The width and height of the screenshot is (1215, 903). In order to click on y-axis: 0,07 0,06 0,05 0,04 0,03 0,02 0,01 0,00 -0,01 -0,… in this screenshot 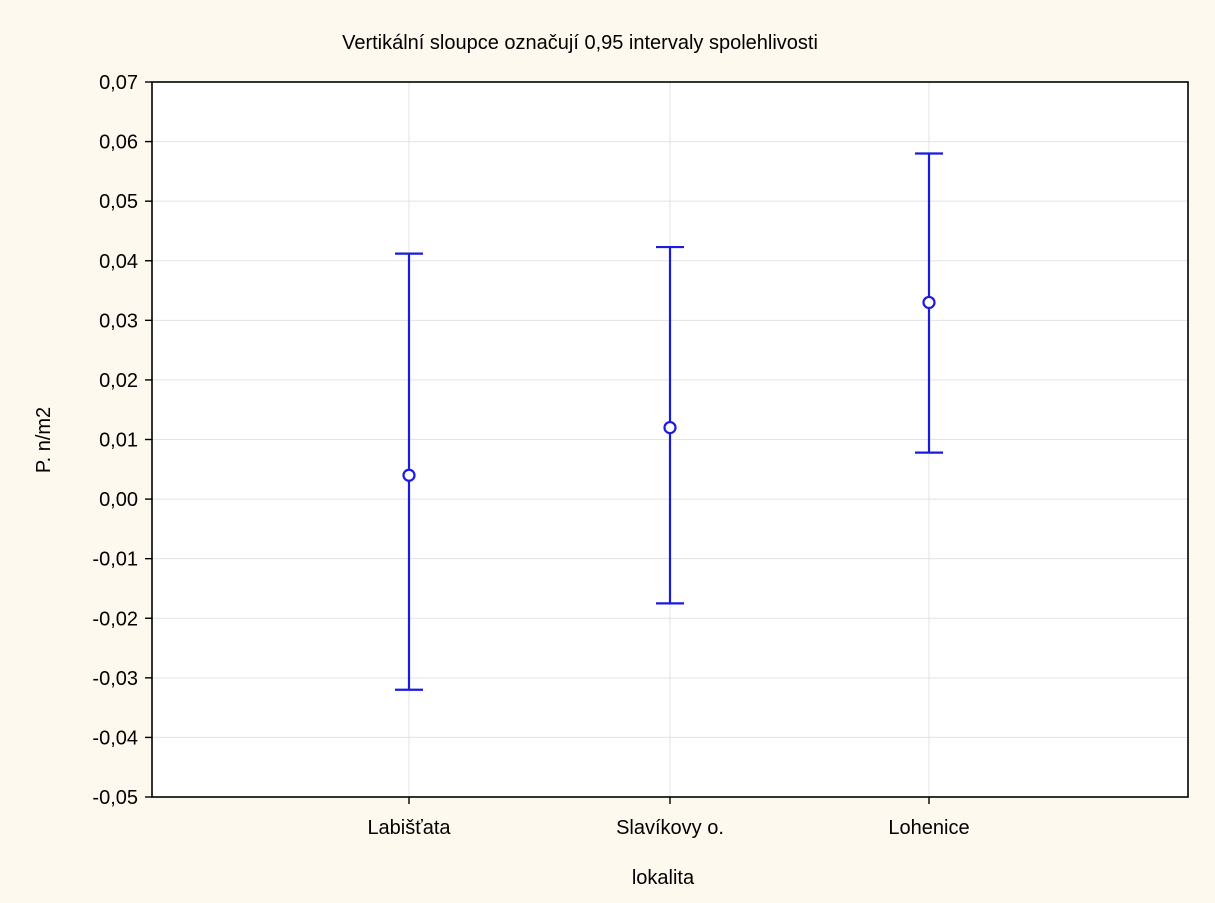, I will do `click(122, 440)`.